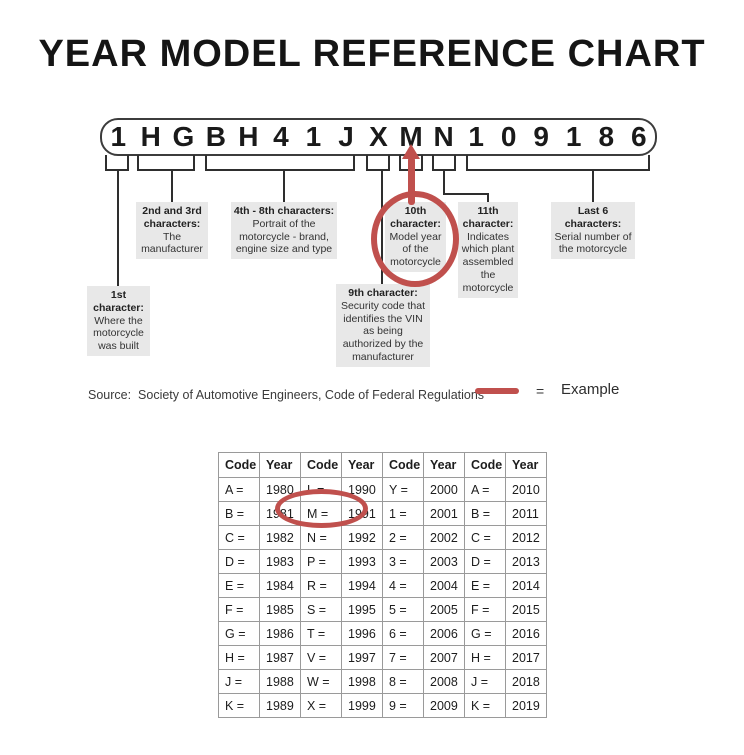 The image size is (744, 755). Describe the element at coordinates (280, 633) in the screenshot. I see `year-cell: 1986` at that location.